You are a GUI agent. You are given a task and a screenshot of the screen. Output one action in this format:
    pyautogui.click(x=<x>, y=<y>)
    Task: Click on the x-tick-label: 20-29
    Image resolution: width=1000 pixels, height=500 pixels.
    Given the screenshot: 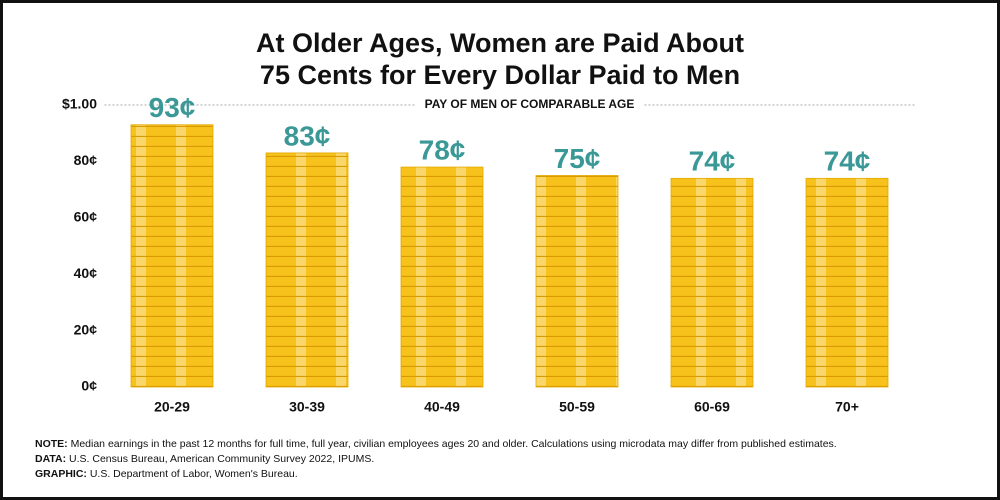 What is the action you would take?
    pyautogui.click(x=172, y=407)
    